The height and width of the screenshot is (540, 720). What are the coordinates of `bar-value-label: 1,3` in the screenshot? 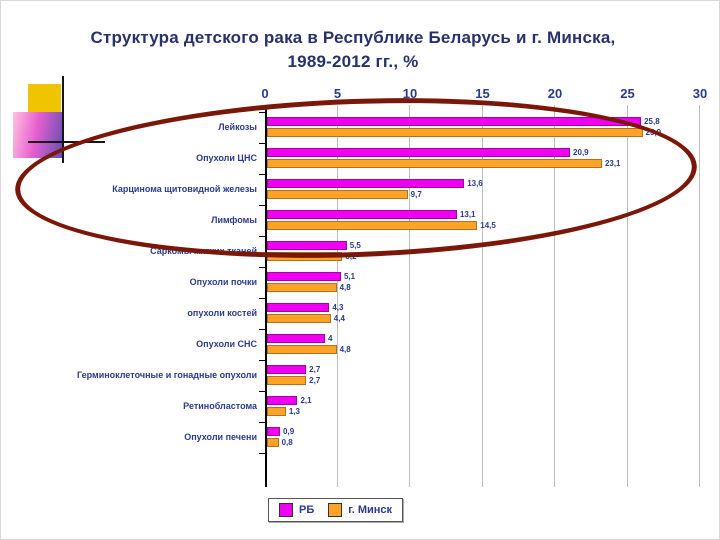 It's located at (294, 411).